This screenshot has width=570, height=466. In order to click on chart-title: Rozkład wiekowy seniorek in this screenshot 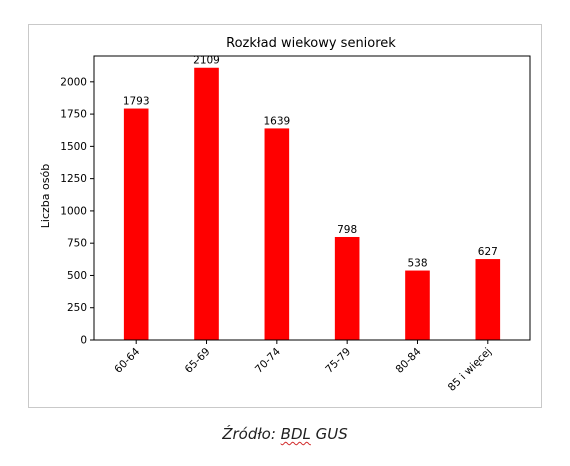, I will do `click(311, 43)`.